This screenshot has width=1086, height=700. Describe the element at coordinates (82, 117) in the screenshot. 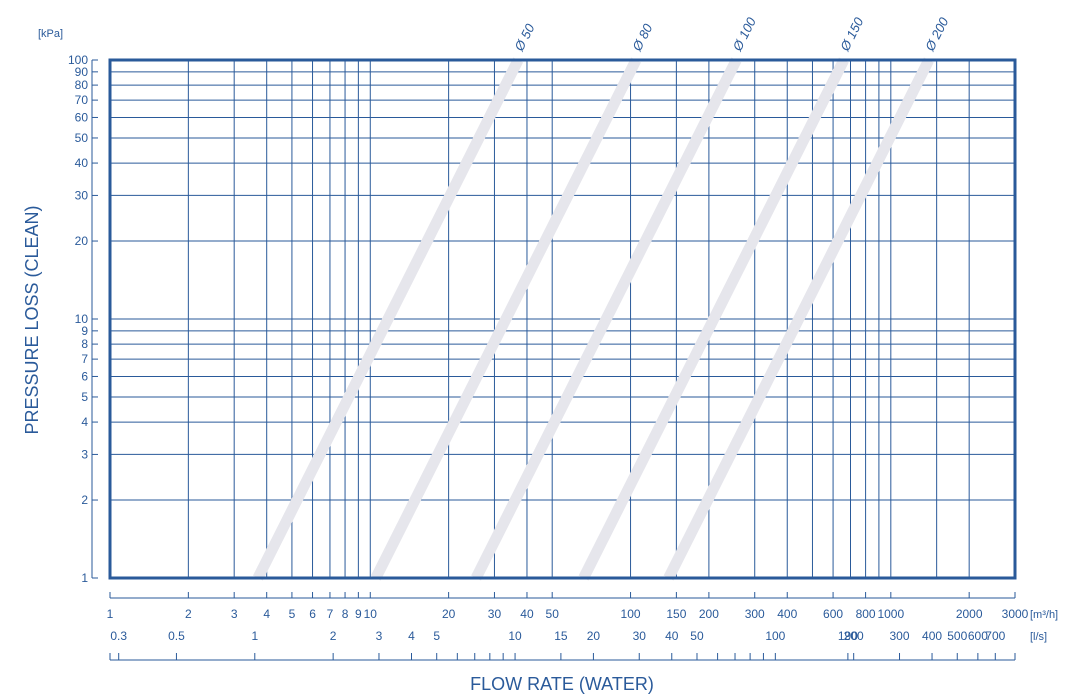

I see `y-tick-label: 60` at that location.